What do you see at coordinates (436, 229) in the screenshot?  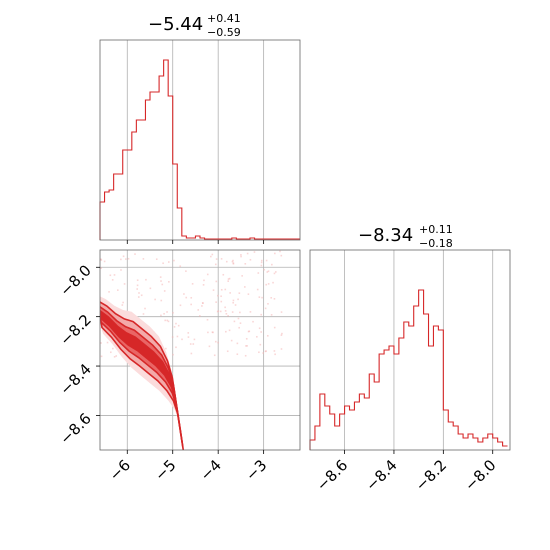 I see `title-plus: +0.11` at bounding box center [436, 229].